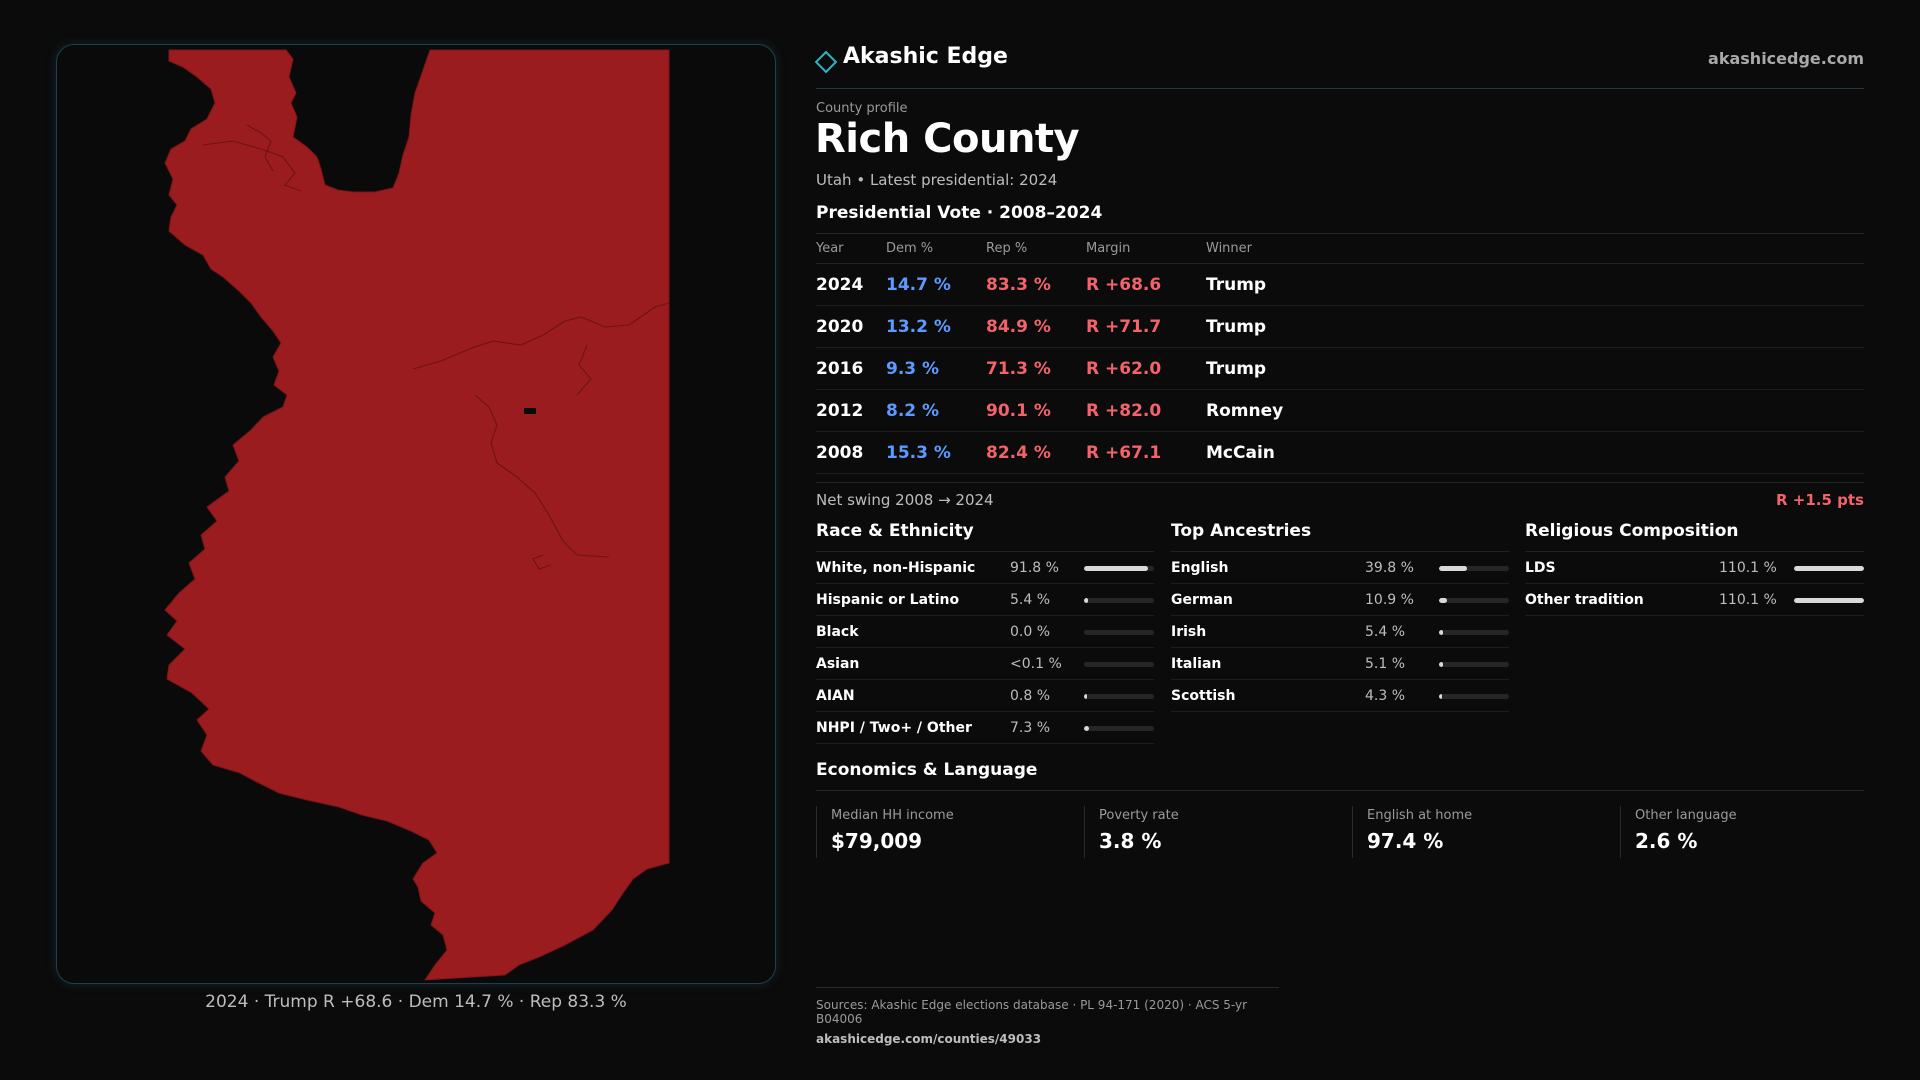 The image size is (1920, 1080). What do you see at coordinates (530, 411) in the screenshot?
I see `map-marker` at bounding box center [530, 411].